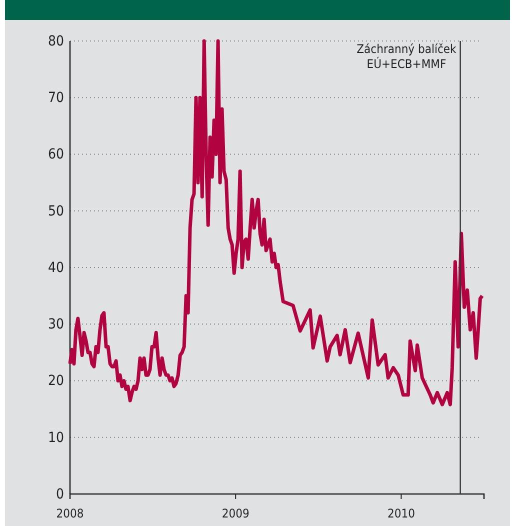 This screenshot has height=526, width=515. I want to click on y-tick-label: 20, so click(56, 381).